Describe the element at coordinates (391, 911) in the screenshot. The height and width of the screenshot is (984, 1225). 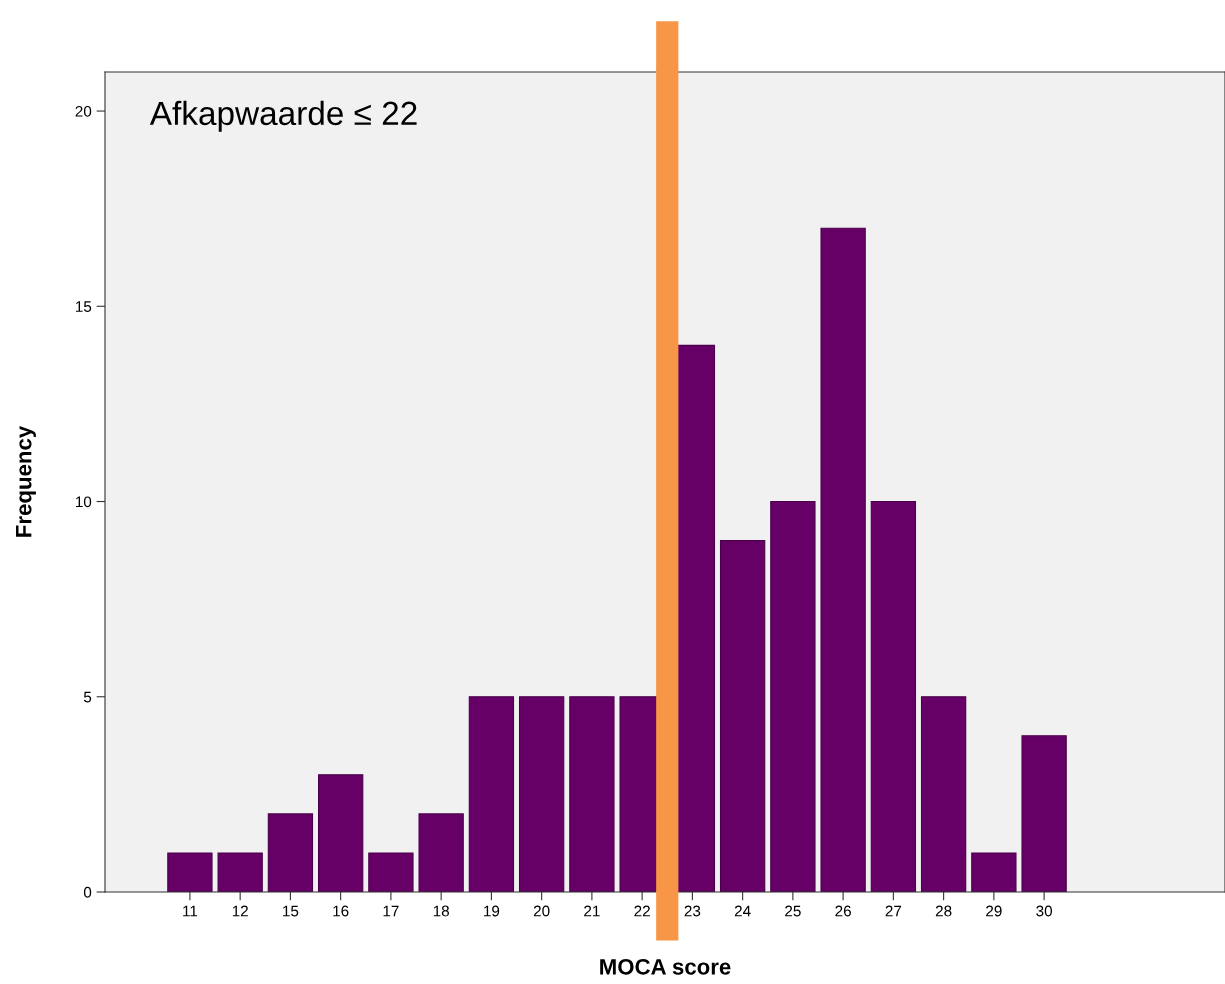
I see `x-tick-label: 17` at that location.